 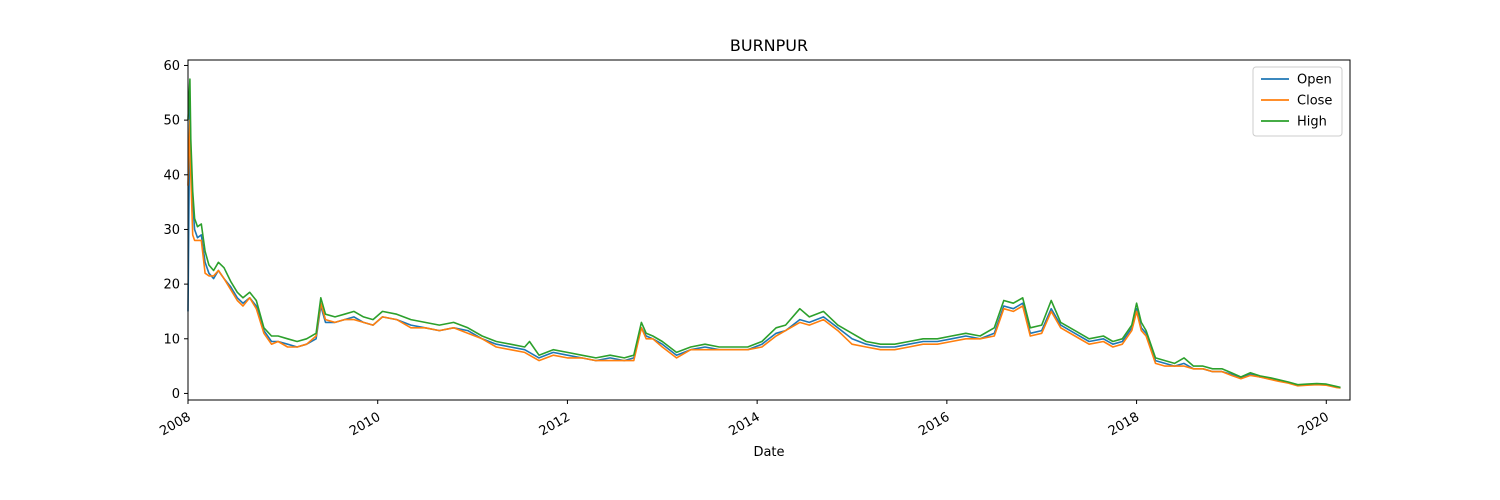 I want to click on y-tick-label: 30, so click(x=171, y=230).